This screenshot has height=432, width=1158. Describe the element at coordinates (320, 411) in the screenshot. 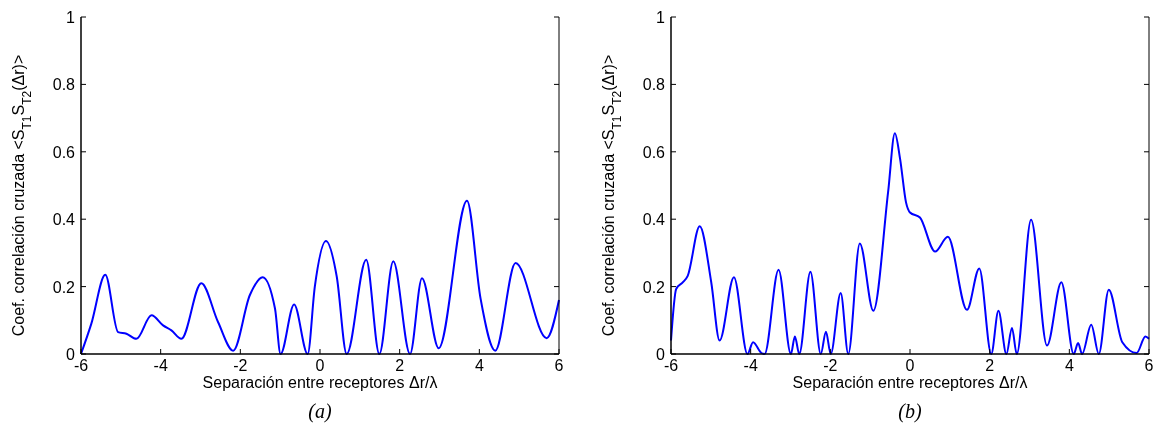

I see `text: (a)` at that location.